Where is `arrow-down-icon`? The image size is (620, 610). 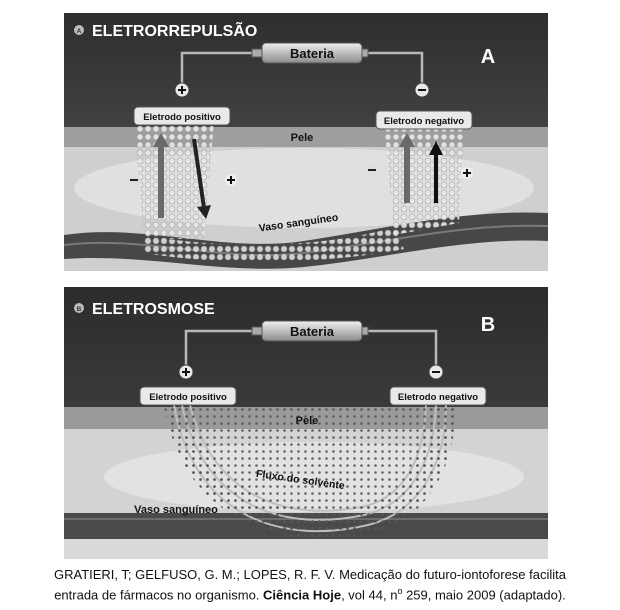
arrow-down-icon is located at coordinates (199, 173).